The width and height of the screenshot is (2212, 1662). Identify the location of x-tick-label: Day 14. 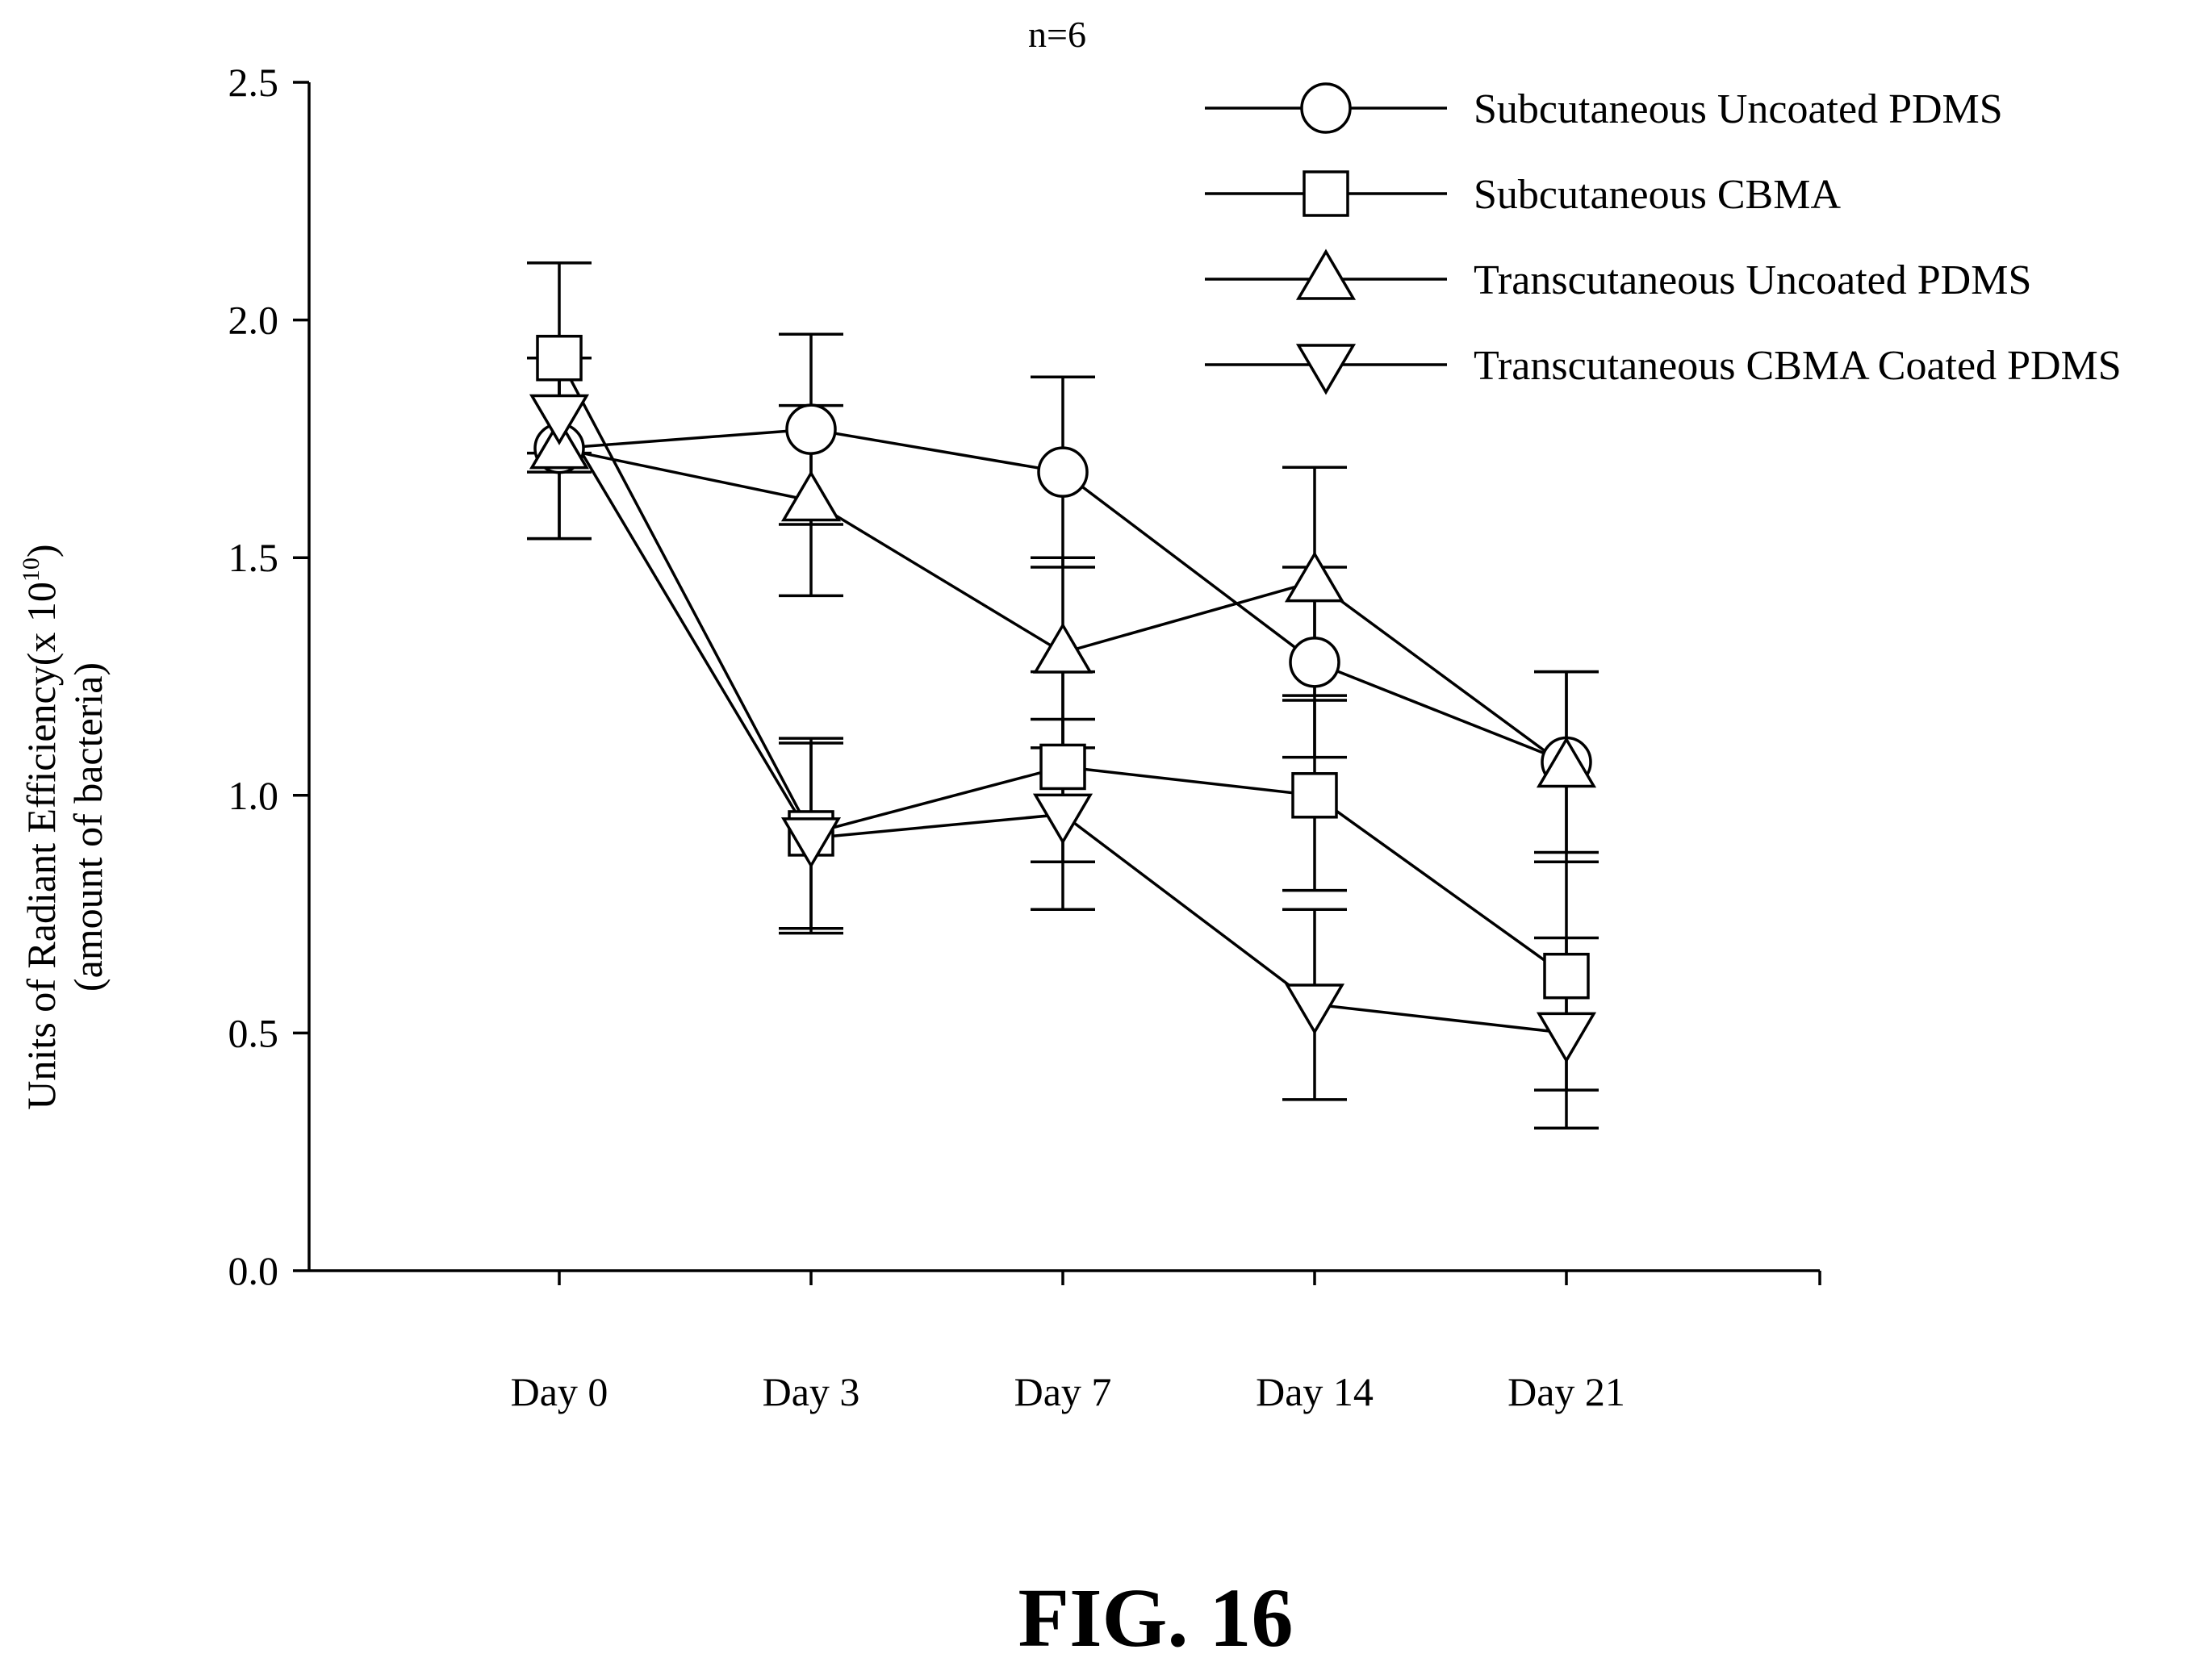
(1315, 1391).